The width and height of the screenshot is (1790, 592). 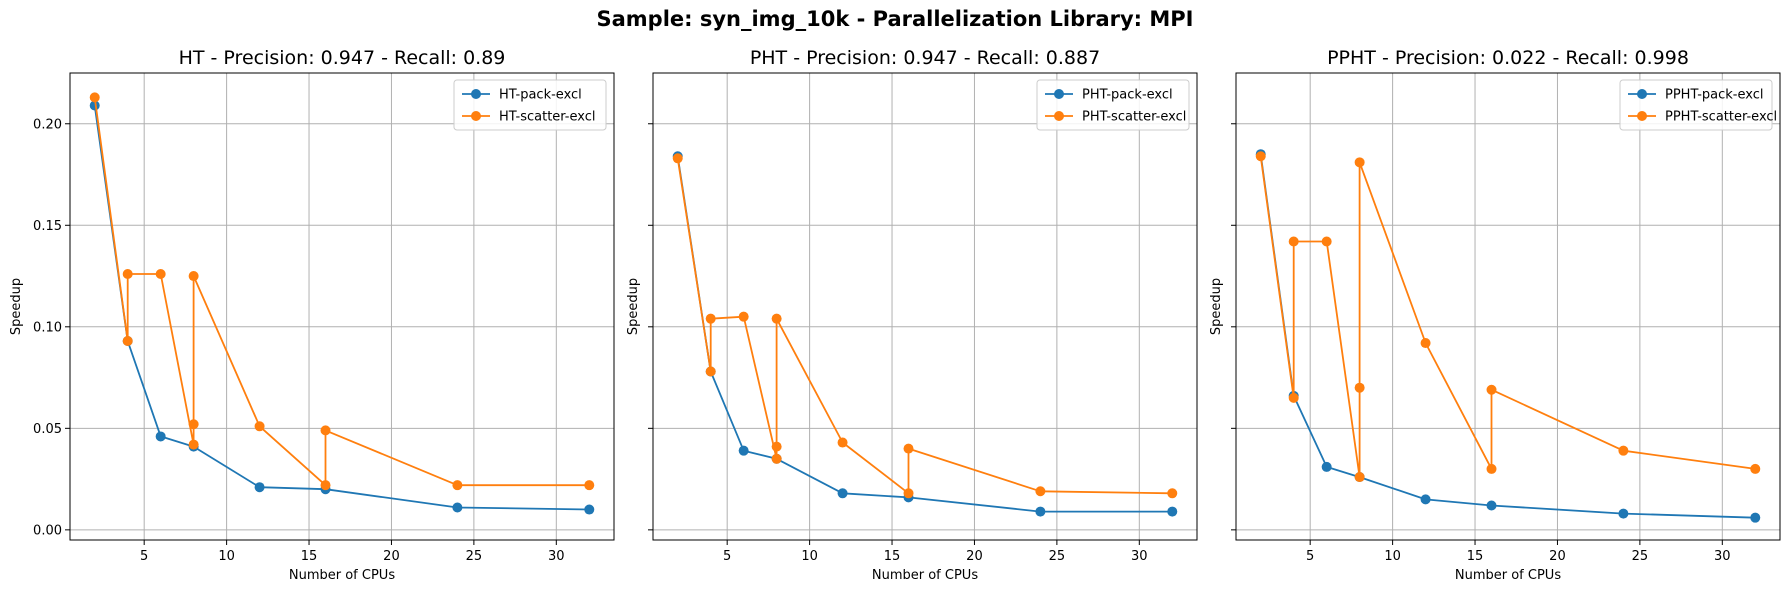 What do you see at coordinates (925, 58) in the screenshot?
I see `subplot-title: PHT - Precision: 0.947 - Recall: 0.887` at bounding box center [925, 58].